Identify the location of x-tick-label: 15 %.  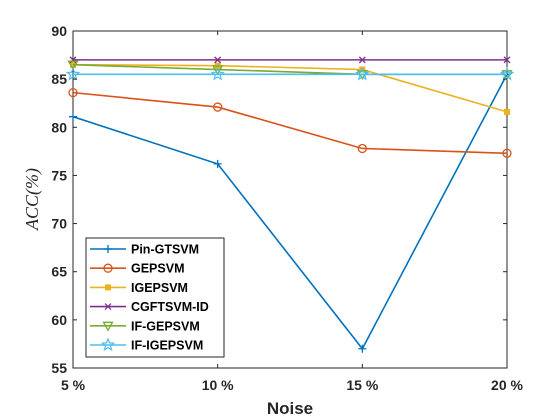
(362, 385).